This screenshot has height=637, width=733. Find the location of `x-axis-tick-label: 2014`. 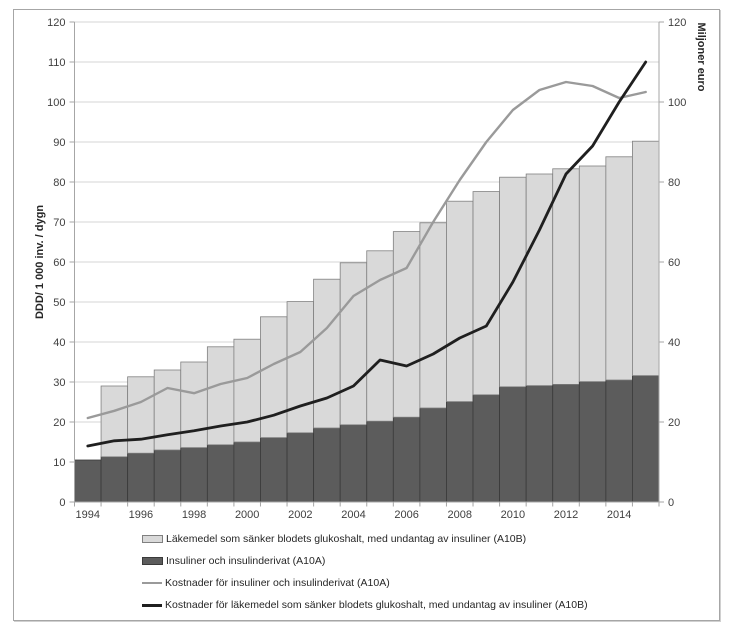

x-axis-tick-label: 2014 is located at coordinates (619, 515).